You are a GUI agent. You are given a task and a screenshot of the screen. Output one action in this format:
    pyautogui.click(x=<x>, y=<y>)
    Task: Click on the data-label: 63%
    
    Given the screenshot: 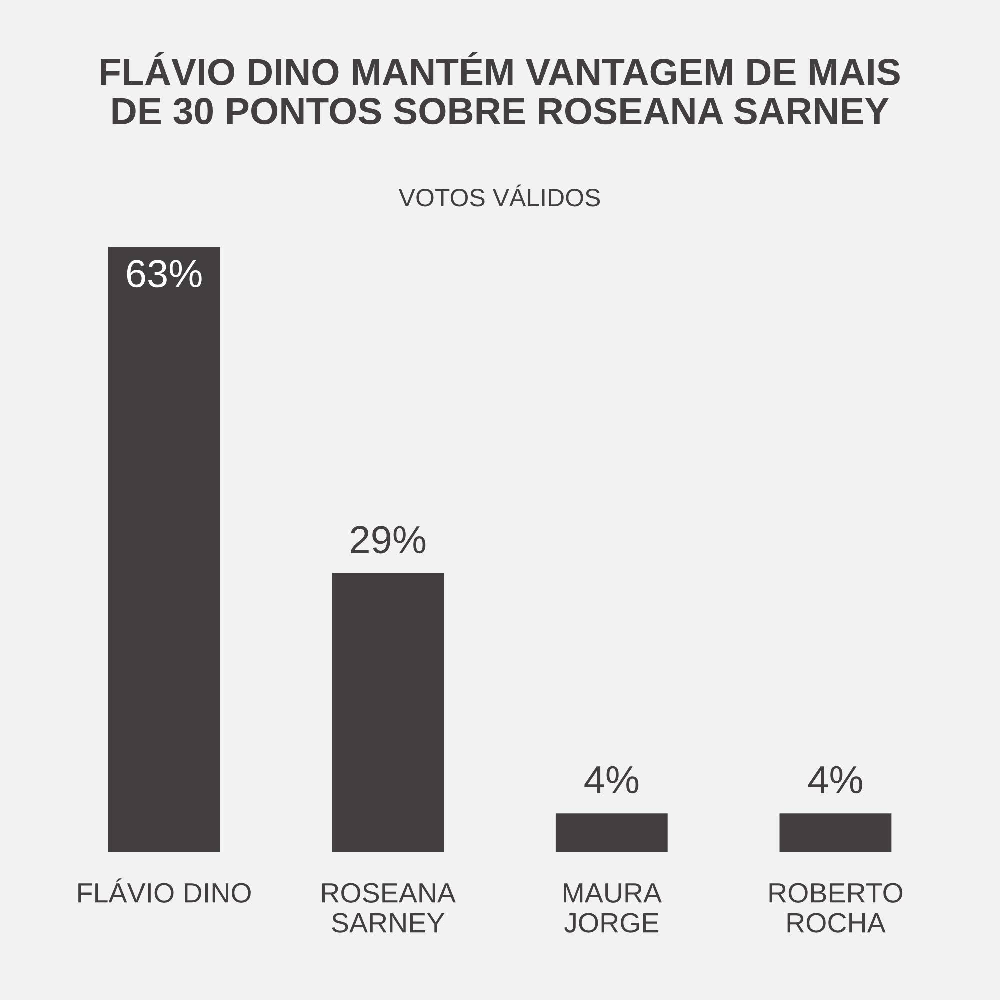 What is the action you would take?
    pyautogui.click(x=164, y=274)
    